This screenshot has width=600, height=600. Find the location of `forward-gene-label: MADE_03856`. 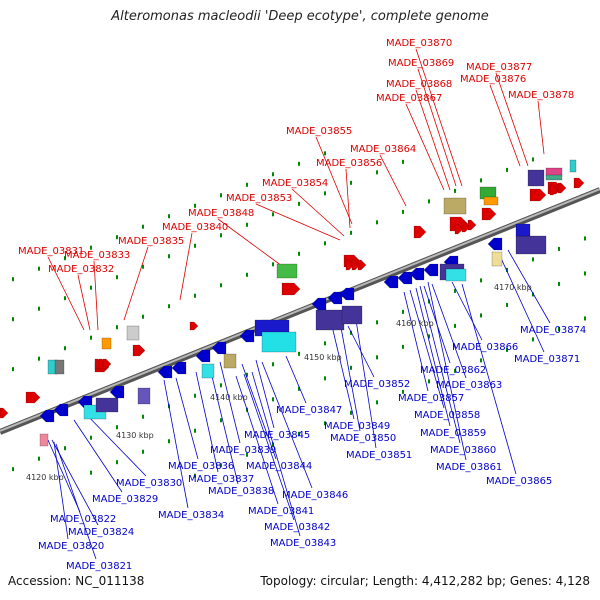

forward-gene-label: MADE_03856 is located at coordinates (349, 163).